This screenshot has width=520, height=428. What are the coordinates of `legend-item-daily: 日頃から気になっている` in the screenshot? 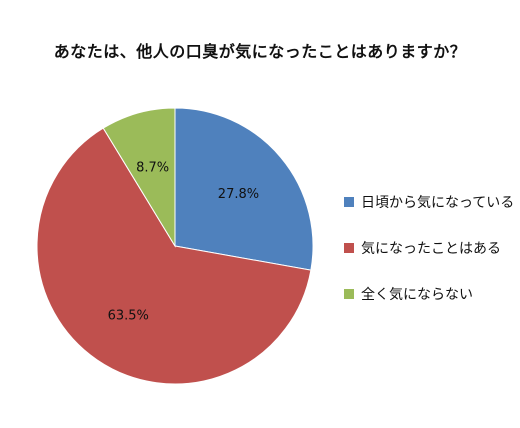 It's located at (429, 202).